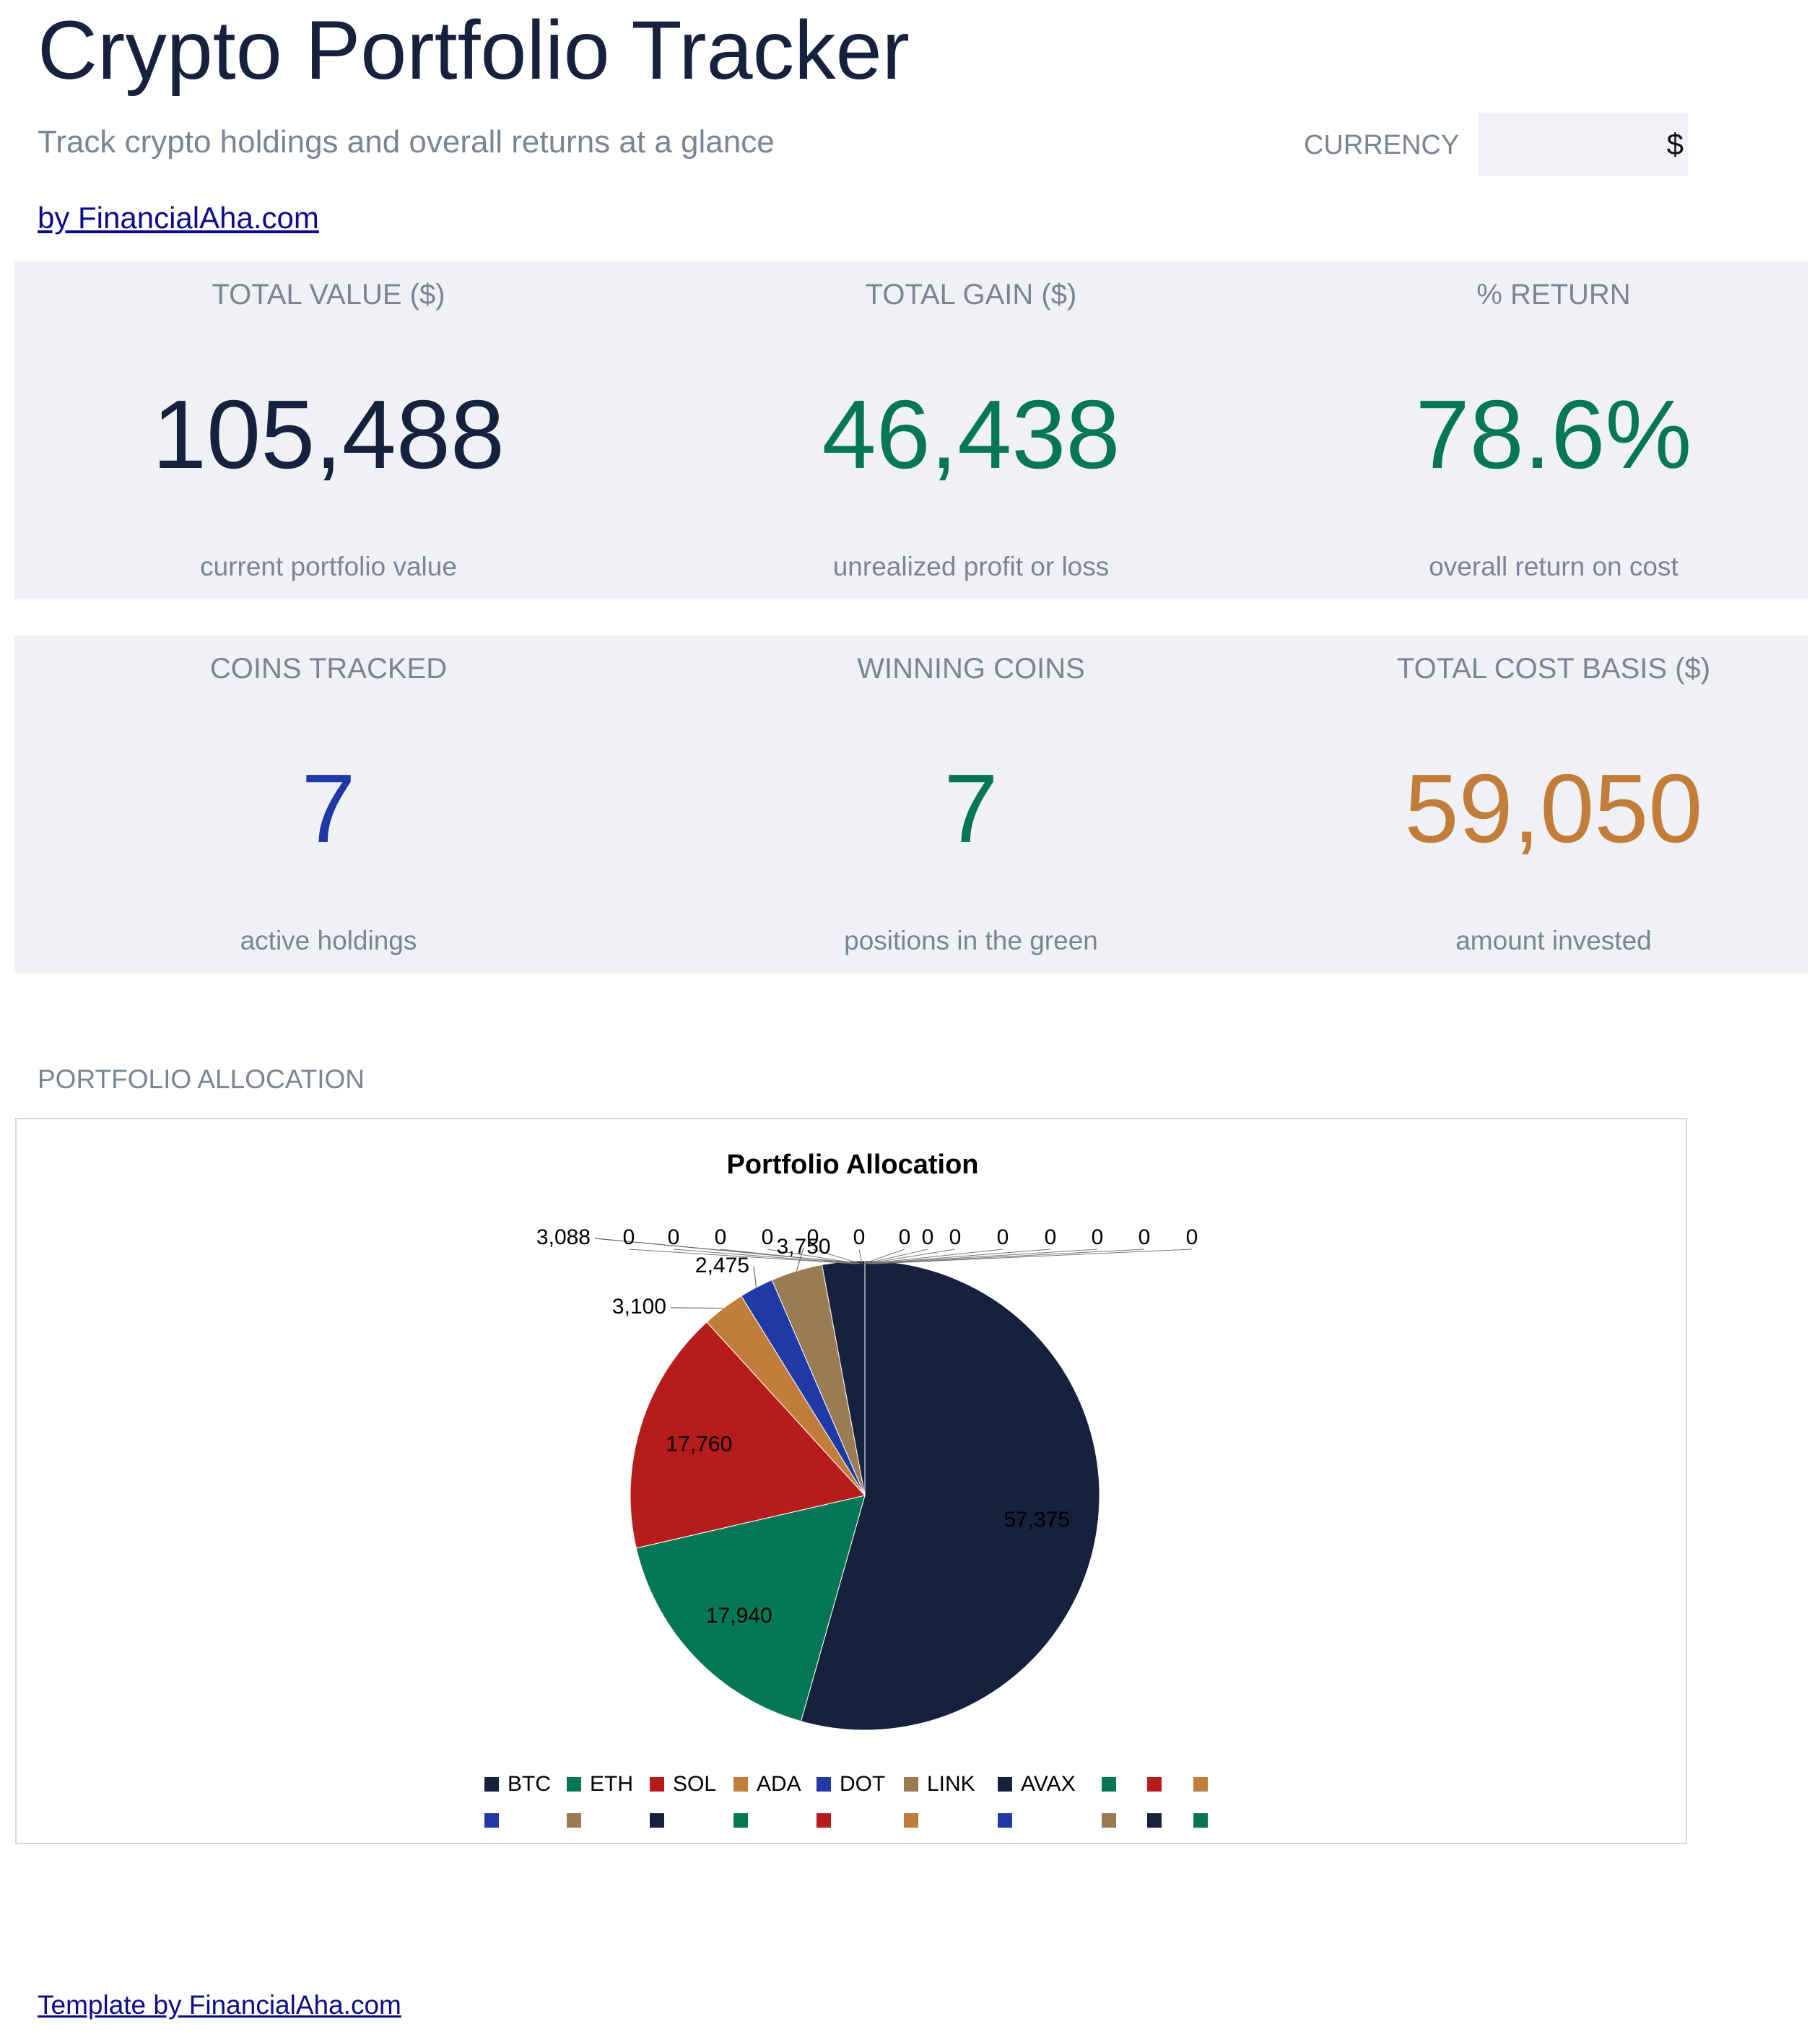 The height and width of the screenshot is (2032, 1820). Describe the element at coordinates (971, 940) in the screenshot. I see `kpi-caption: positions in the green` at that location.